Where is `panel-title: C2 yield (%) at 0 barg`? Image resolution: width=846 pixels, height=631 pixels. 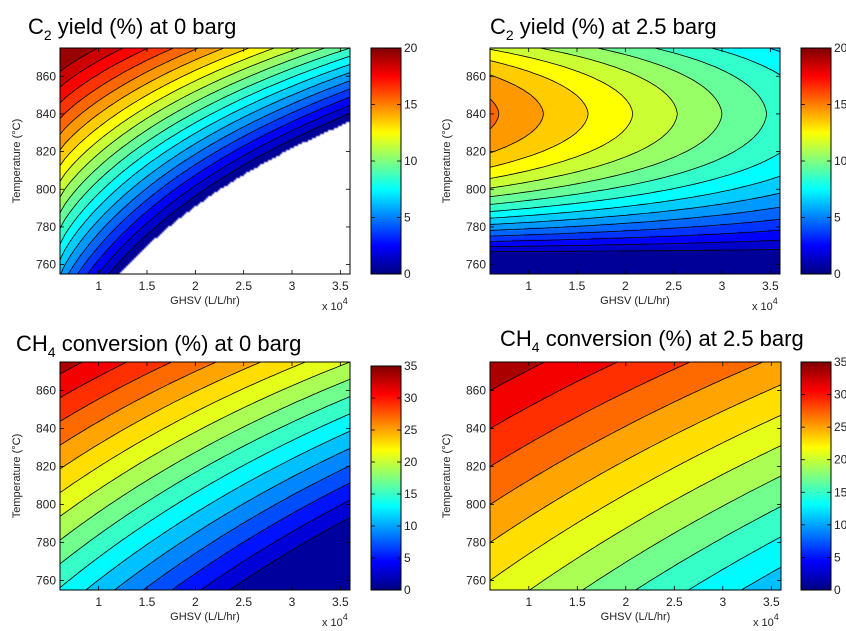
panel-title: C2 yield (%) at 0 barg is located at coordinates (132, 28).